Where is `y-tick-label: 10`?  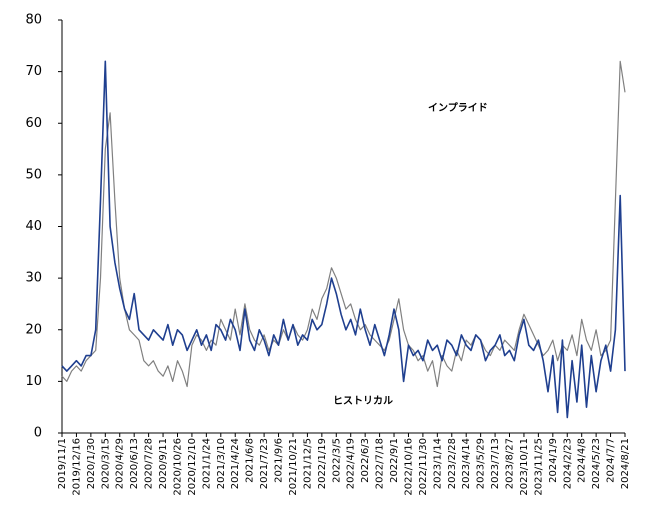
y-tick-label: 10 is located at coordinates (33, 381).